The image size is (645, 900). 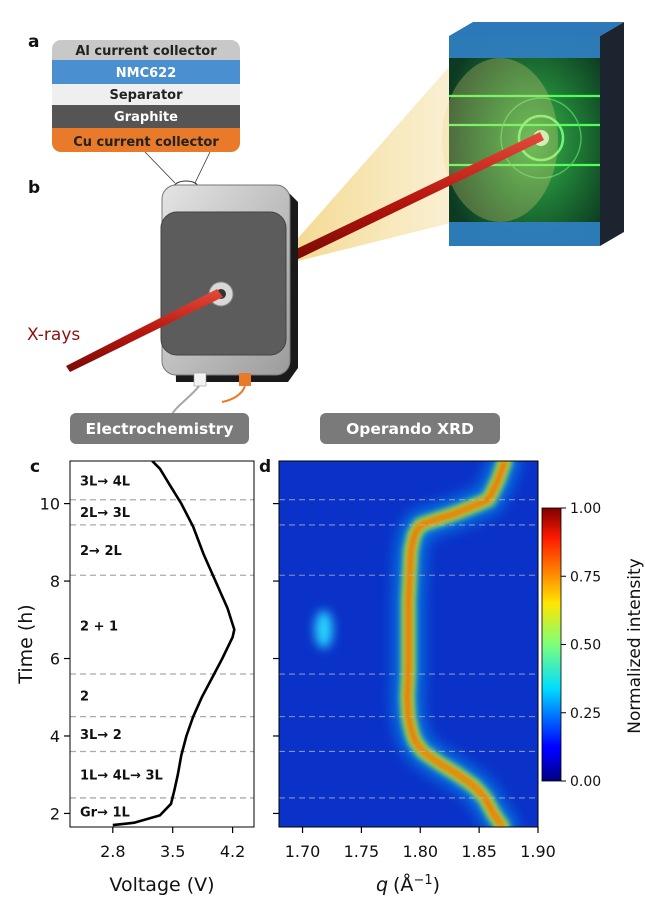 What do you see at coordinates (146, 142) in the screenshot?
I see `stack-label-cu: Cu current collector` at bounding box center [146, 142].